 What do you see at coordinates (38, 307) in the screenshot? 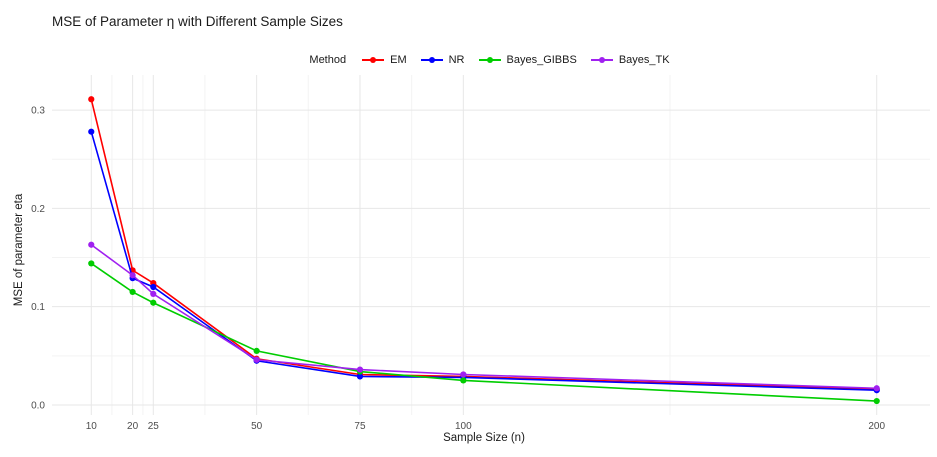
I see `y-tick-label: 0.1` at bounding box center [38, 307].